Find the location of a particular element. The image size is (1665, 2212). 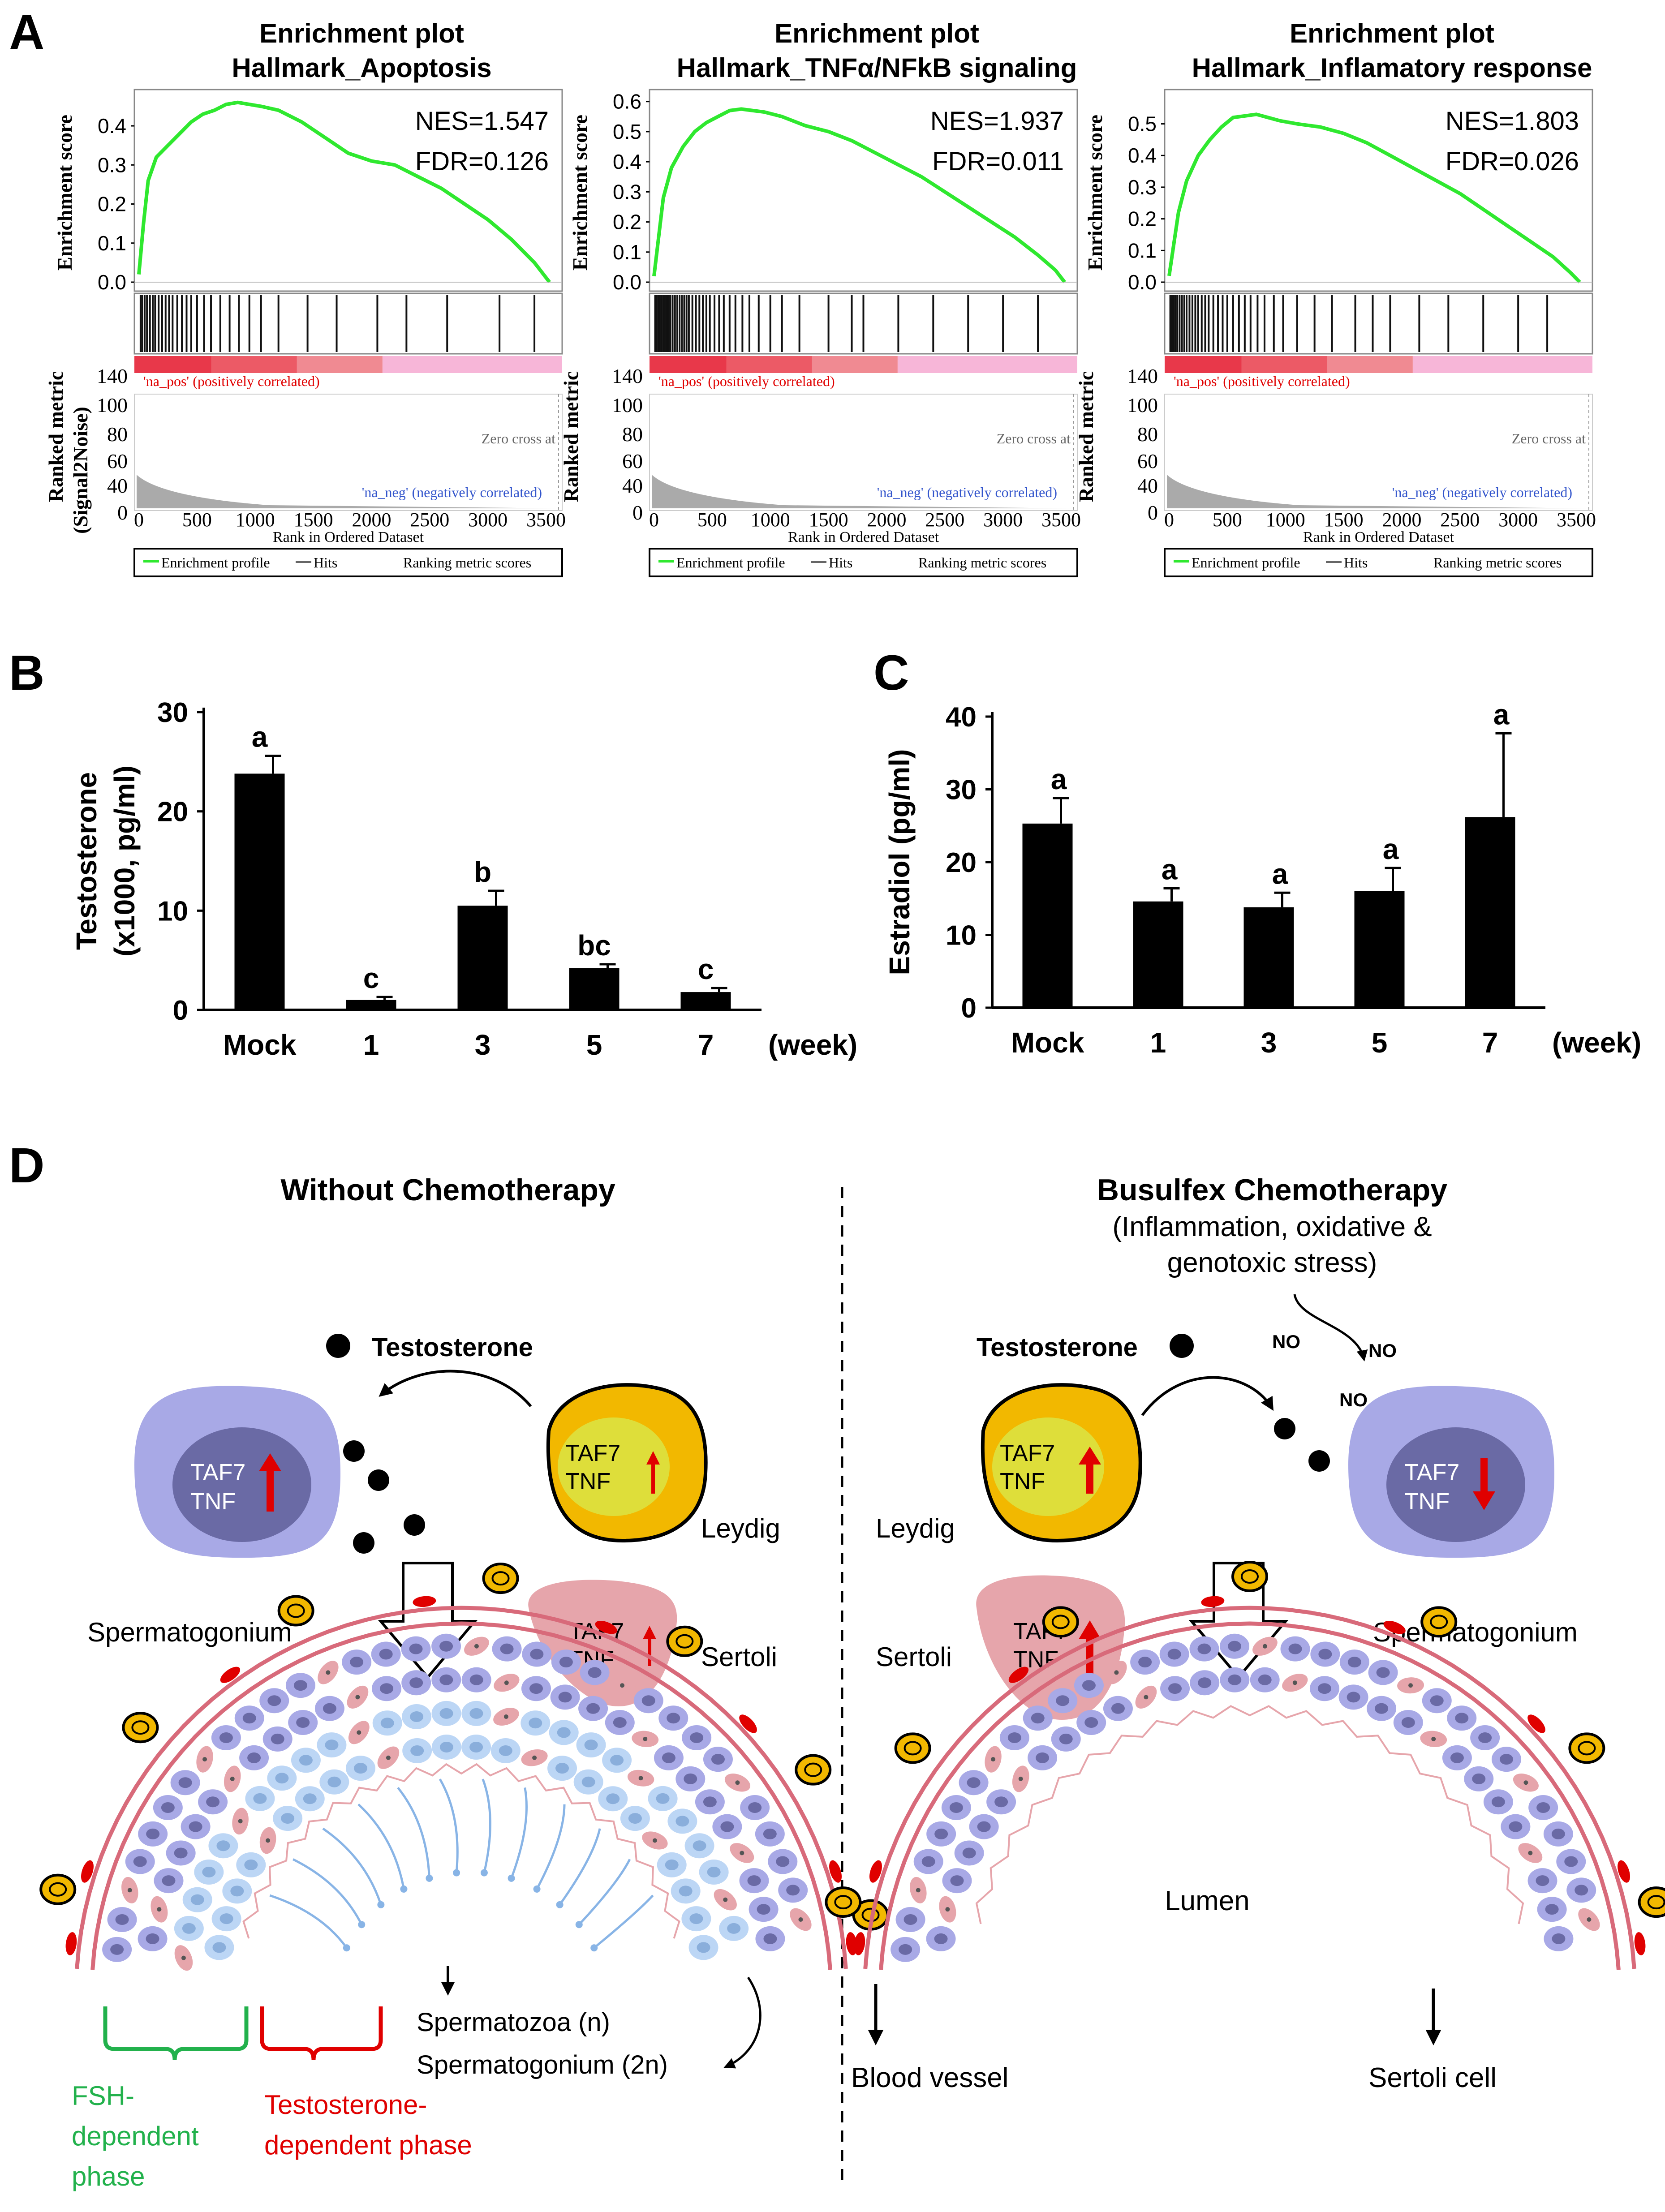

es-tick-label: 0.4 is located at coordinates (112, 125).